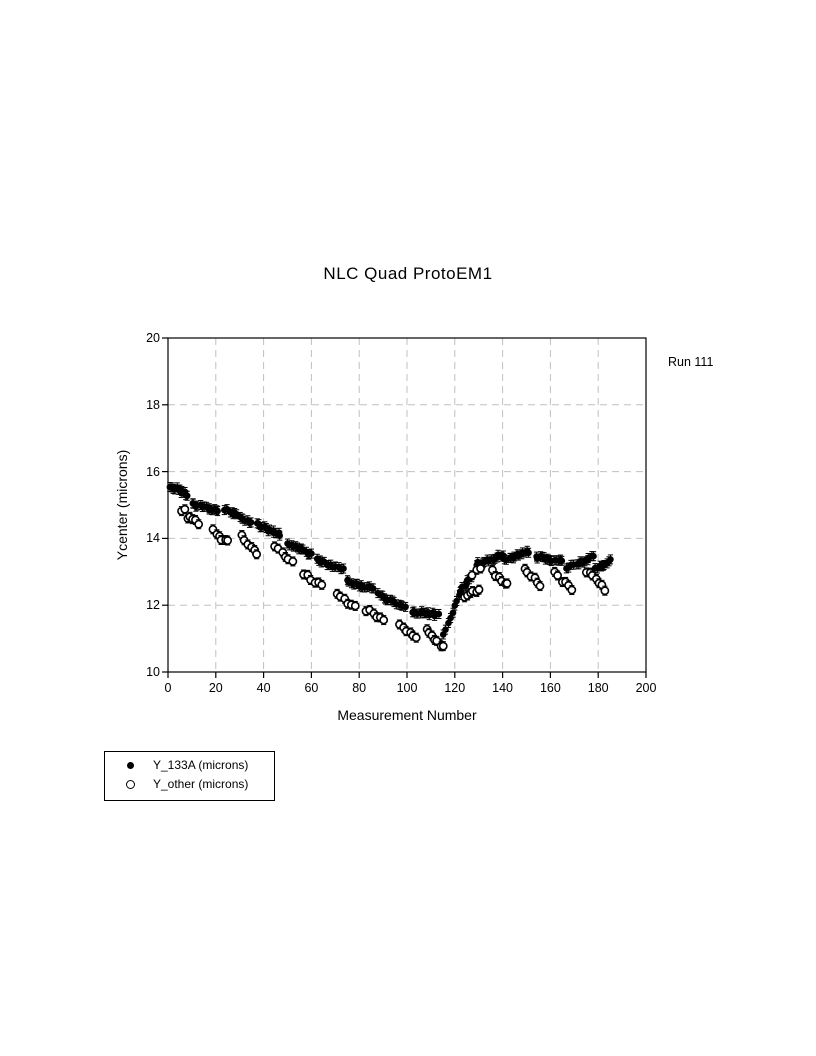 This screenshot has width=816, height=1056. I want to click on x-tick-label: 80, so click(359, 688).